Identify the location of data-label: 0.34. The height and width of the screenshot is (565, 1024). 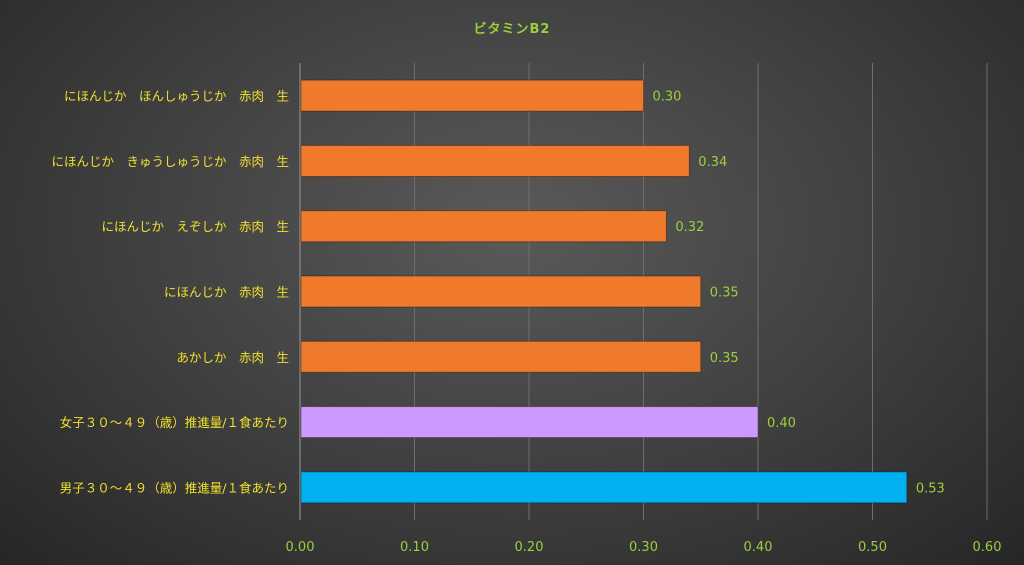
(712, 162).